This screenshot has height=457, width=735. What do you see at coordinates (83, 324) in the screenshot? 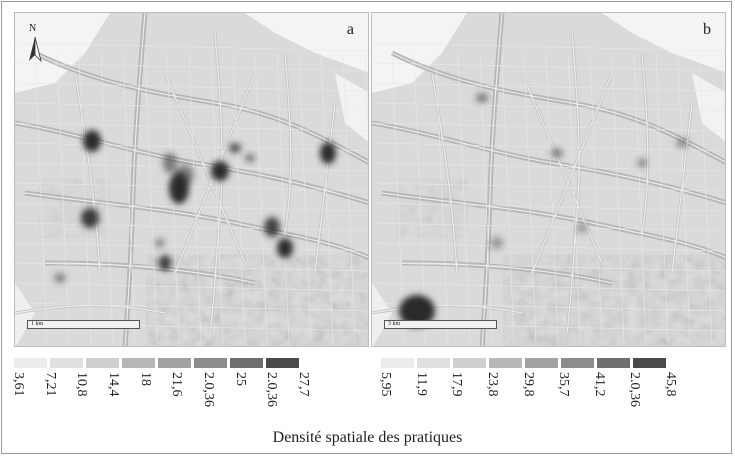
I see `scale-bar-a: 1 km` at bounding box center [83, 324].